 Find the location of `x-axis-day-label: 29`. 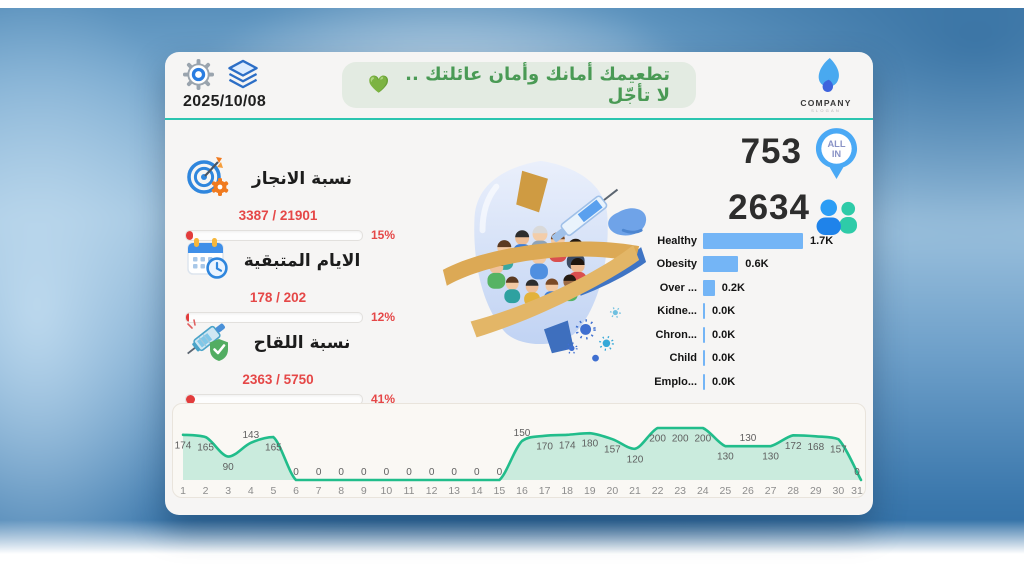

x-axis-day-label: 29 is located at coordinates (816, 491).